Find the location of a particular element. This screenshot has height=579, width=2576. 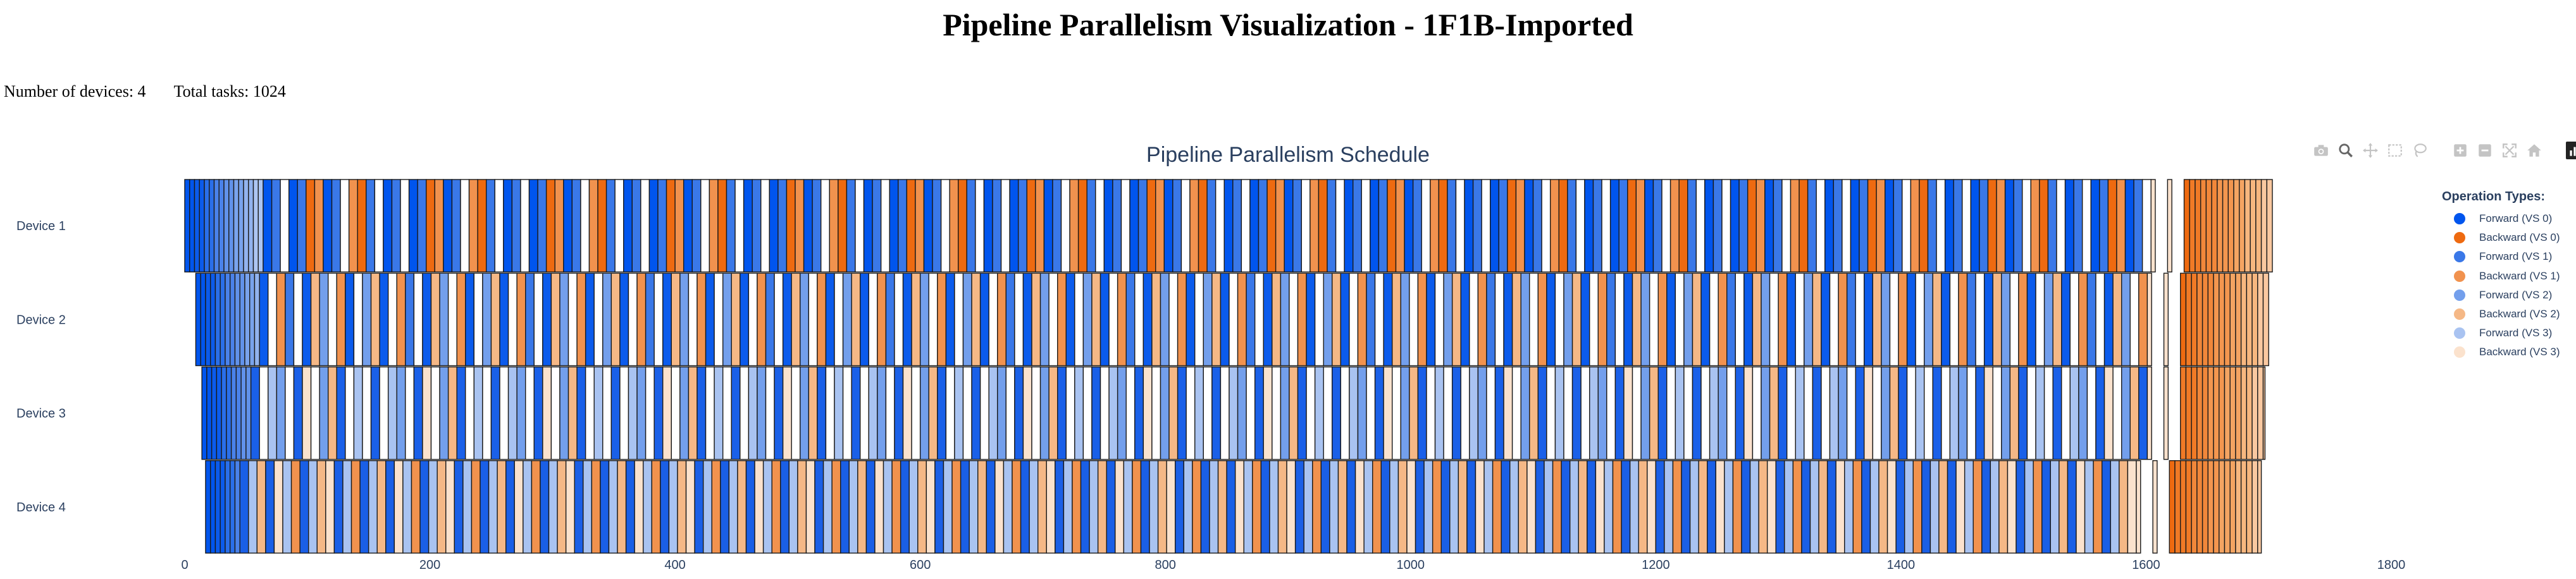

legend-label: Forward (VS 2) is located at coordinates (2516, 294).